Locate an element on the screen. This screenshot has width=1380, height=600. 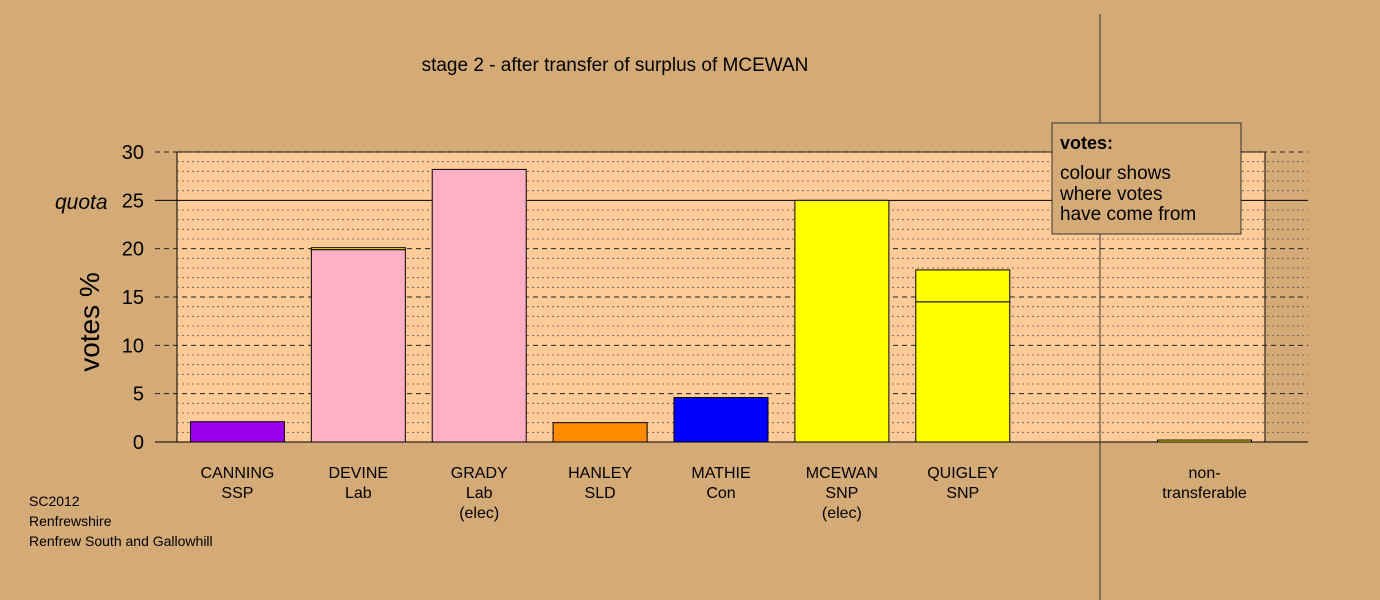
footer-council: Renfrewshire is located at coordinates (70, 521).